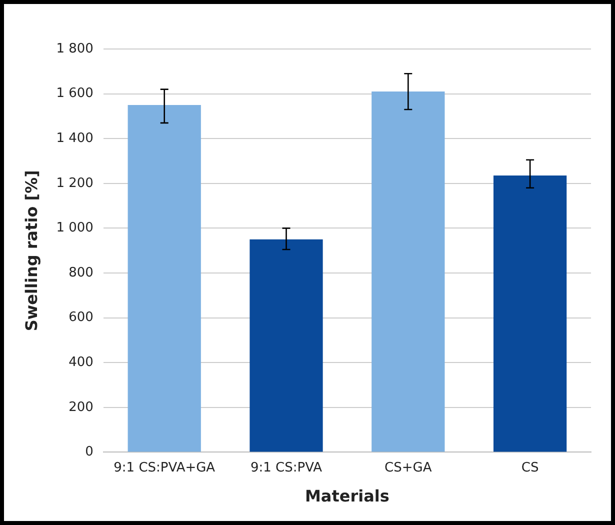 Image resolution: width=615 pixels, height=525 pixels. I want to click on y-tick-label: 1 600, so click(75, 94).